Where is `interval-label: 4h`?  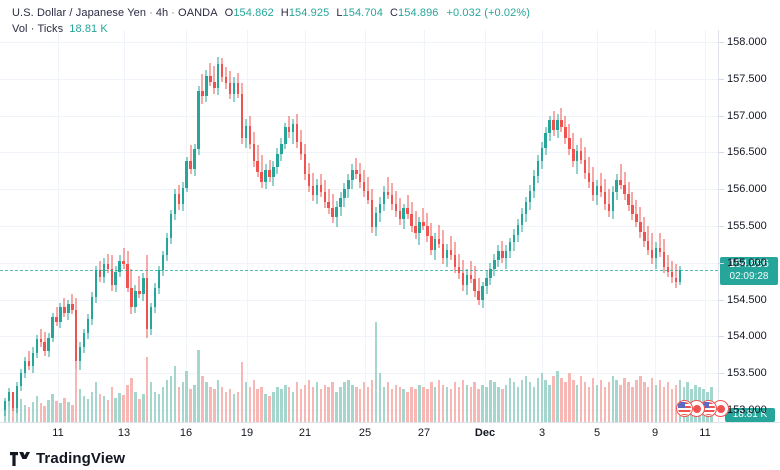
interval-label: 4h is located at coordinates (162, 13).